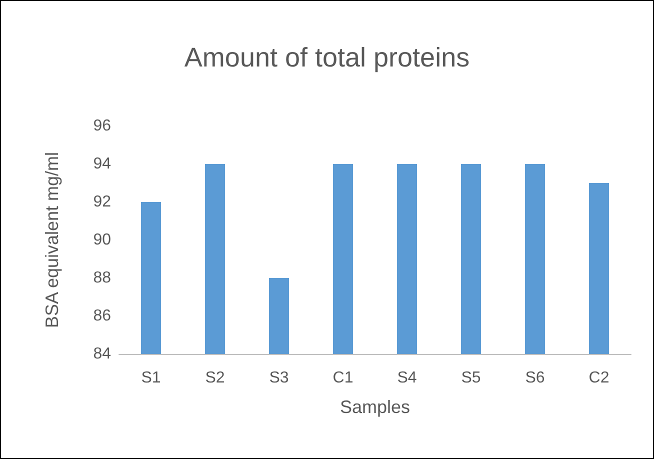 The width and height of the screenshot is (654, 459). What do you see at coordinates (52, 240) in the screenshot?
I see `y-axis-title: BSA equivalent mg/ml` at bounding box center [52, 240].